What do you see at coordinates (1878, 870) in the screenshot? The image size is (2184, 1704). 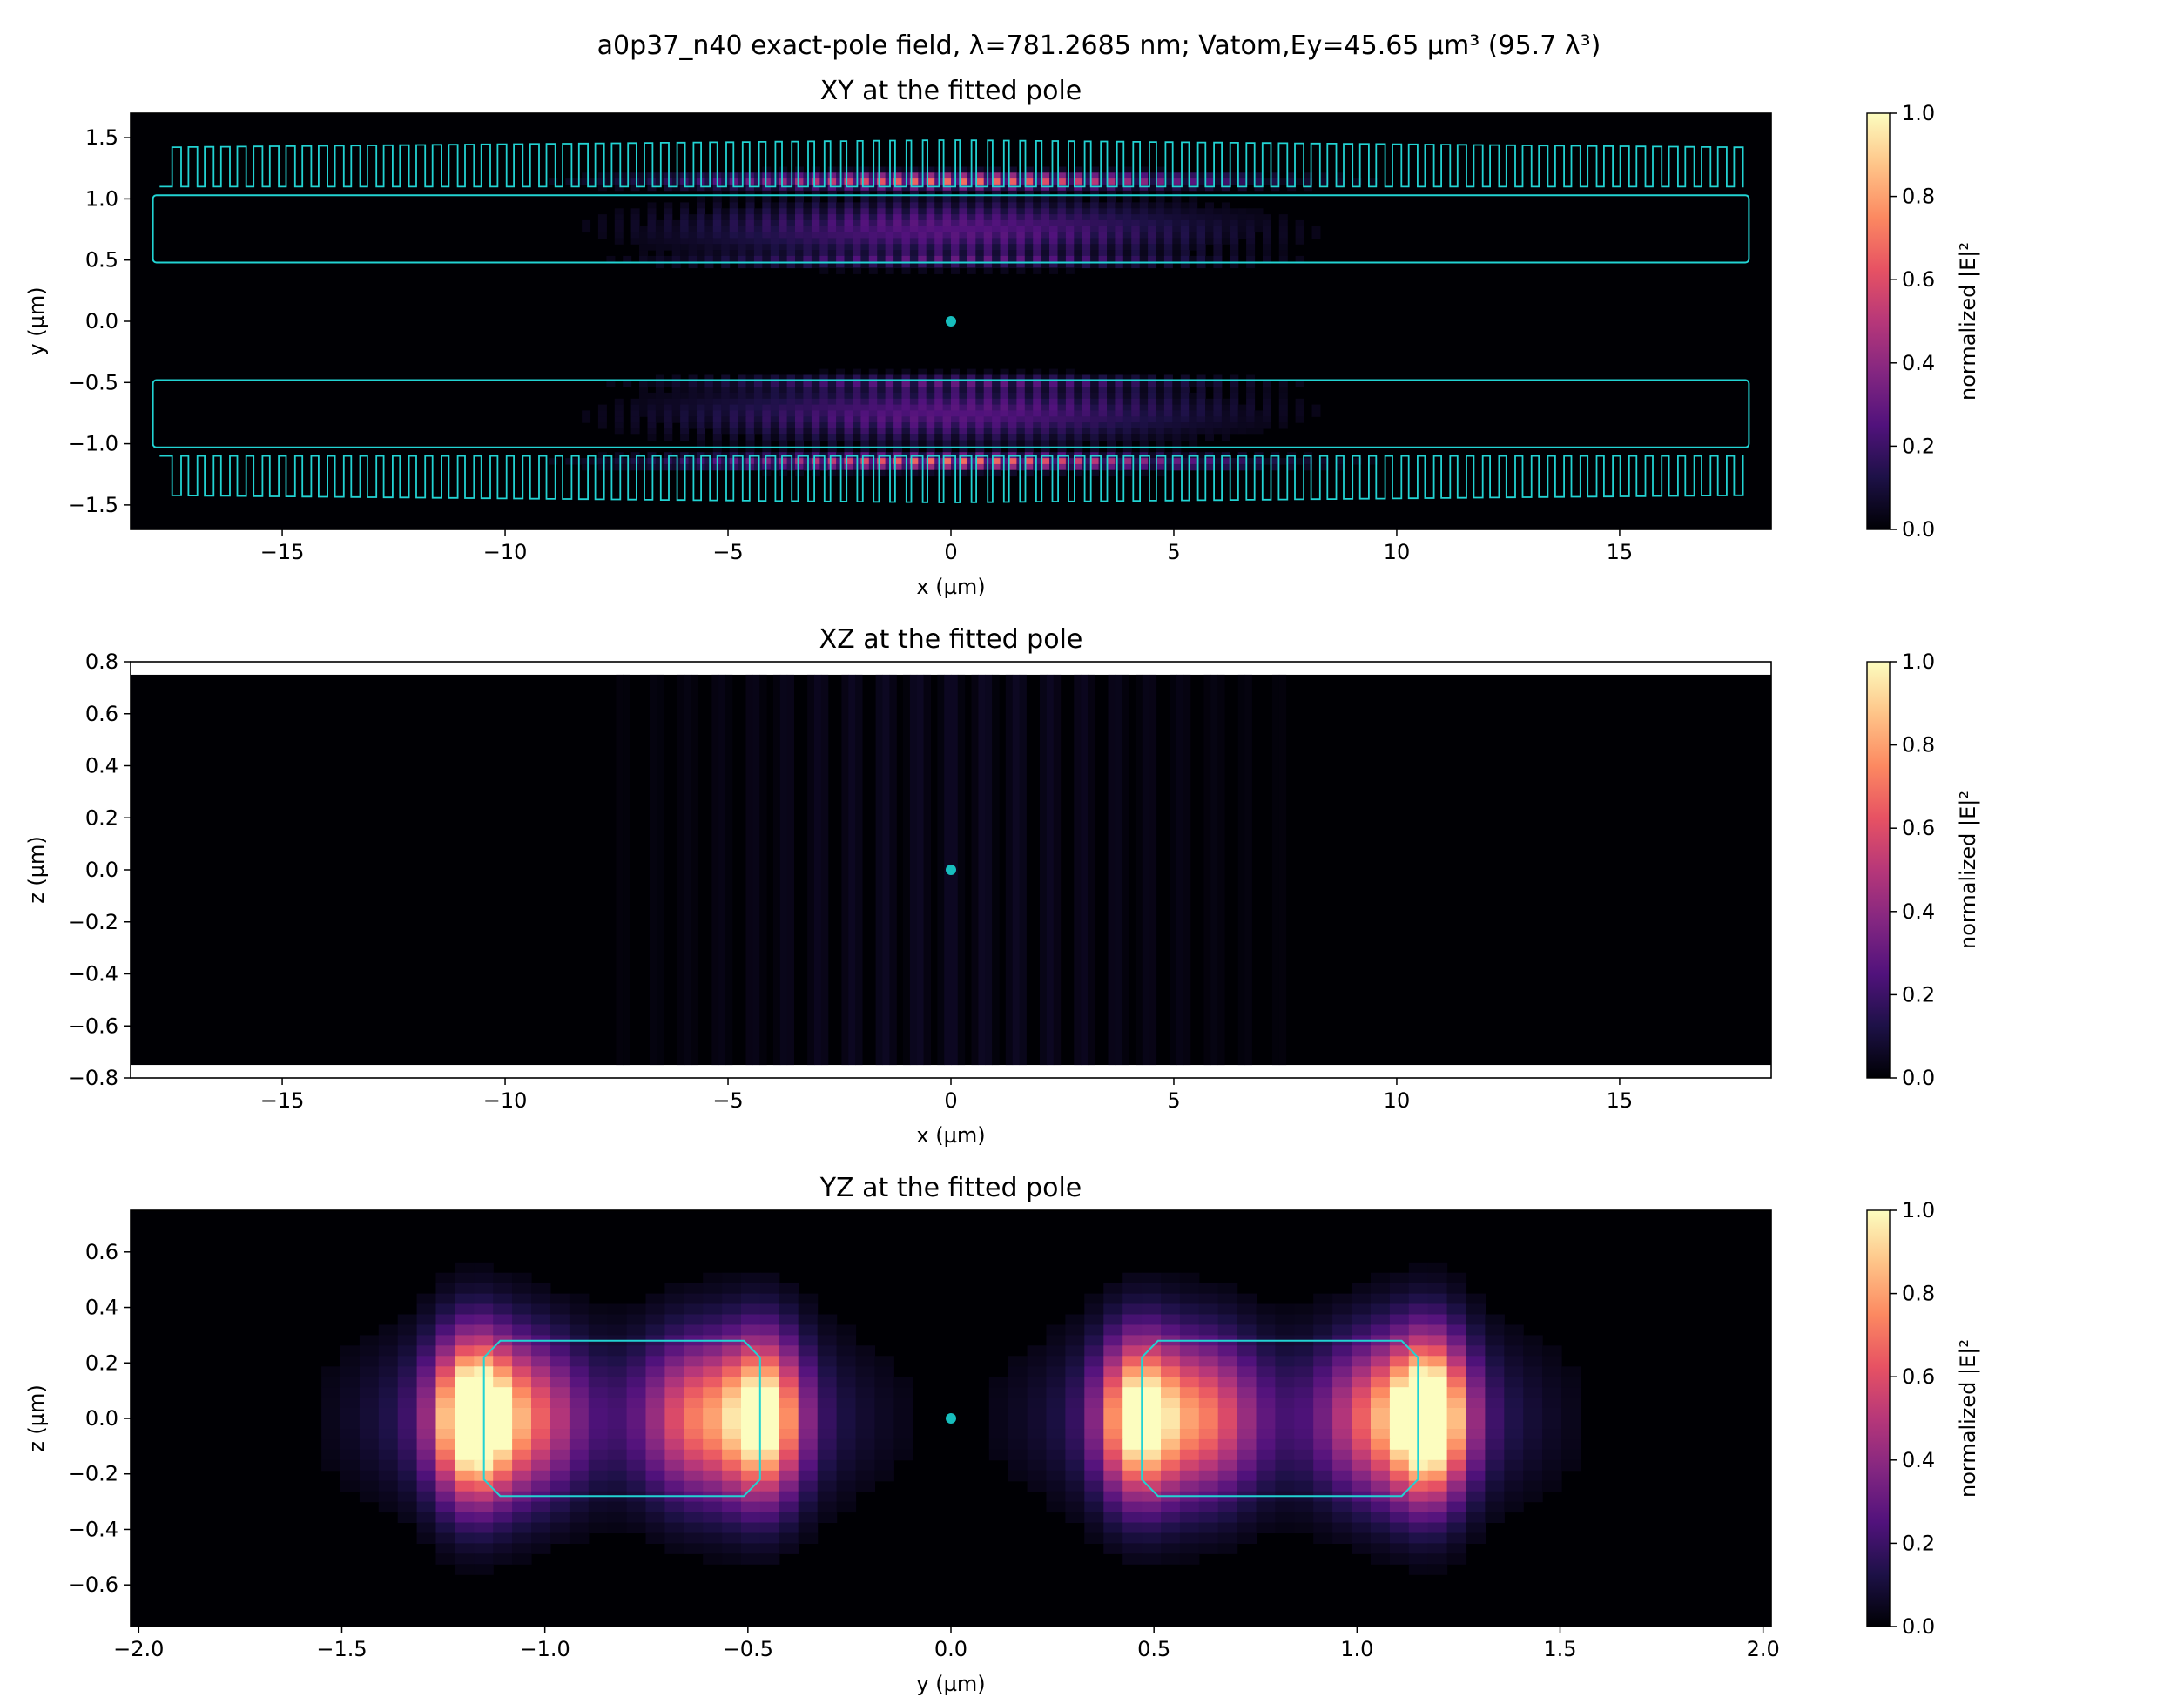 I see `colorbar-frame` at bounding box center [1878, 870].